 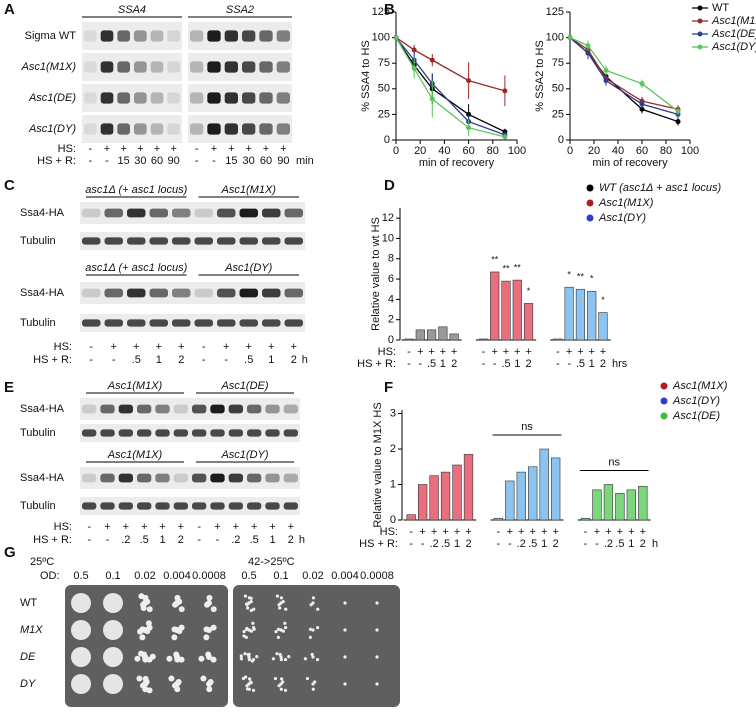 I want to click on y-tick-label: 0, so click(x=393, y=520).